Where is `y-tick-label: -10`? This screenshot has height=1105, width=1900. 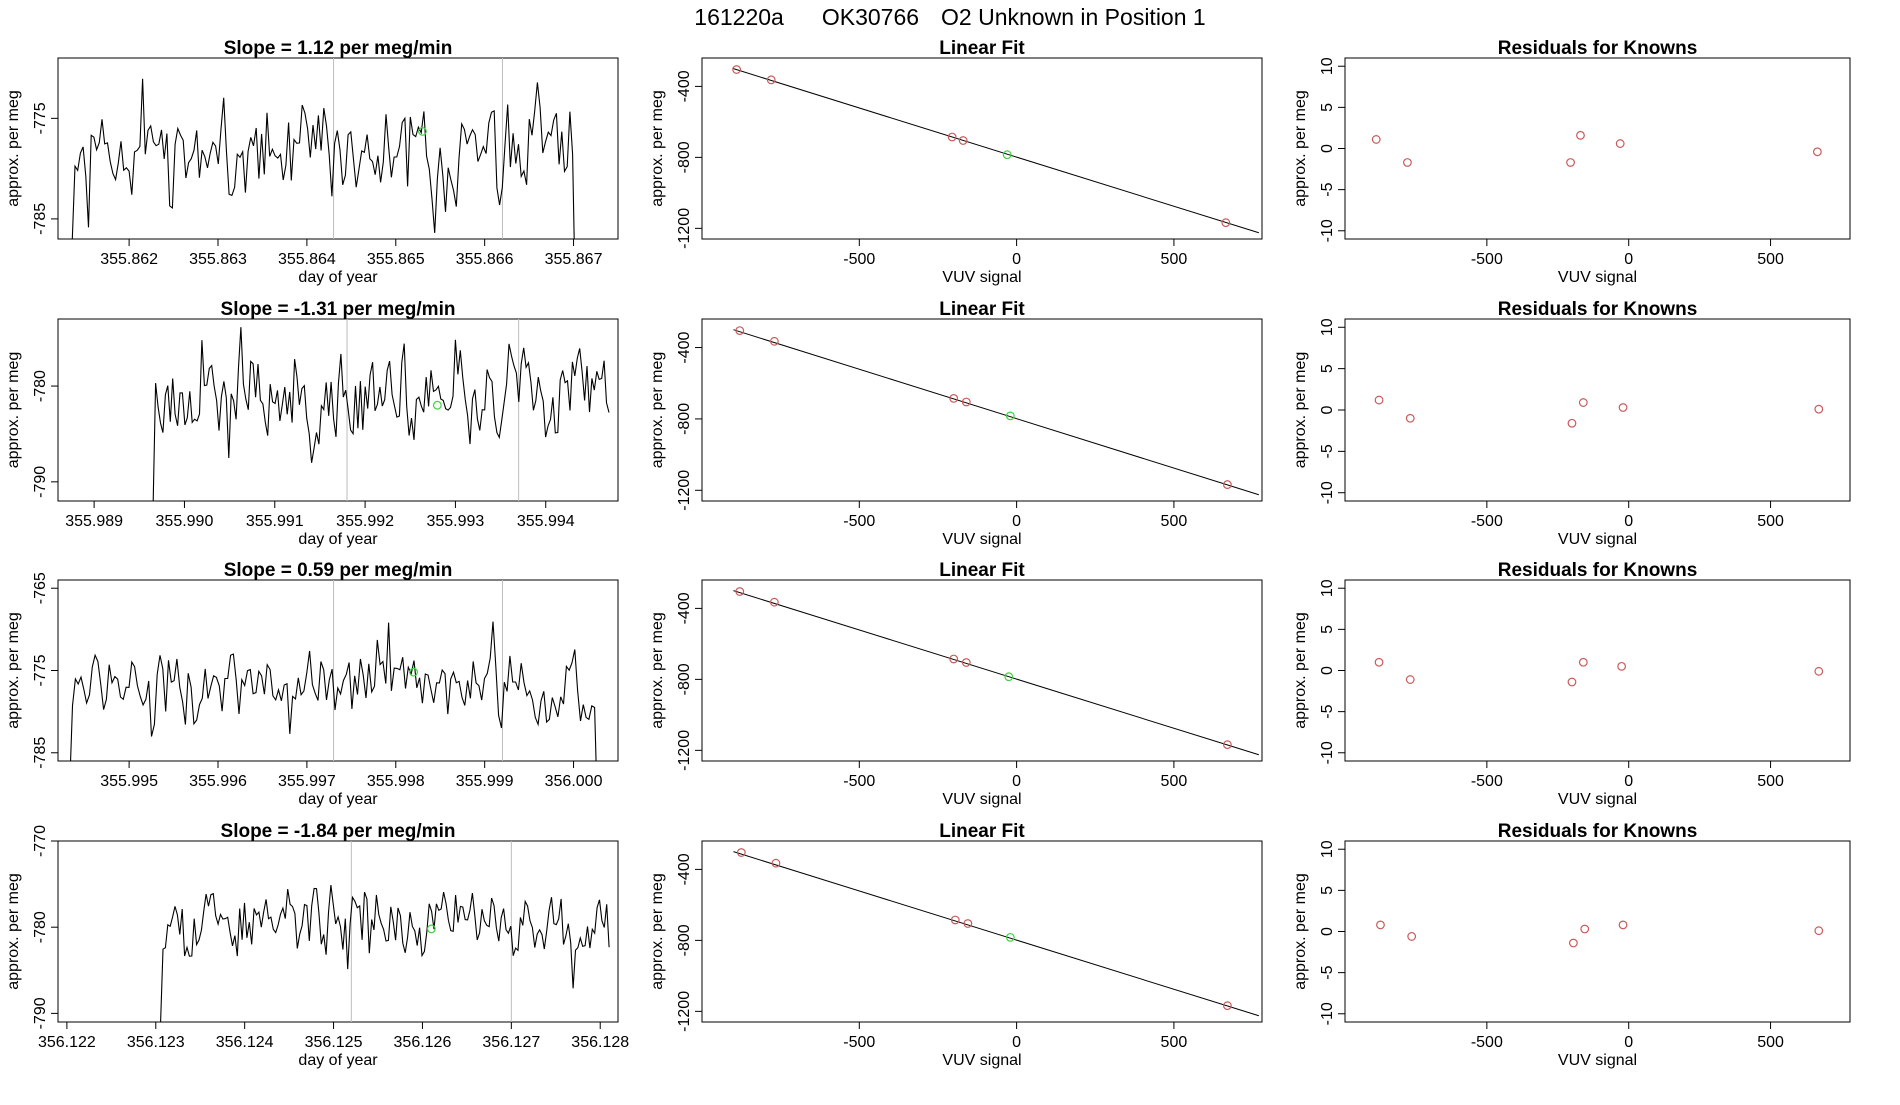
y-tick-label: -10 is located at coordinates (1327, 1013).